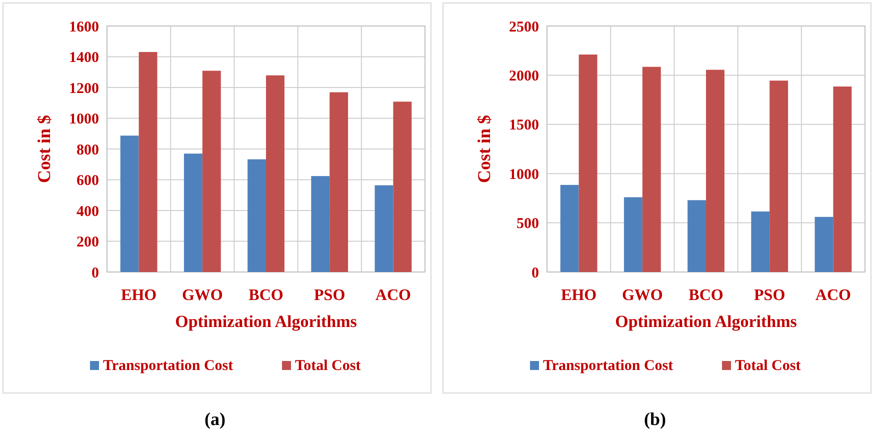  Describe the element at coordinates (87, 242) in the screenshot. I see `y-tick-label: 200` at that location.